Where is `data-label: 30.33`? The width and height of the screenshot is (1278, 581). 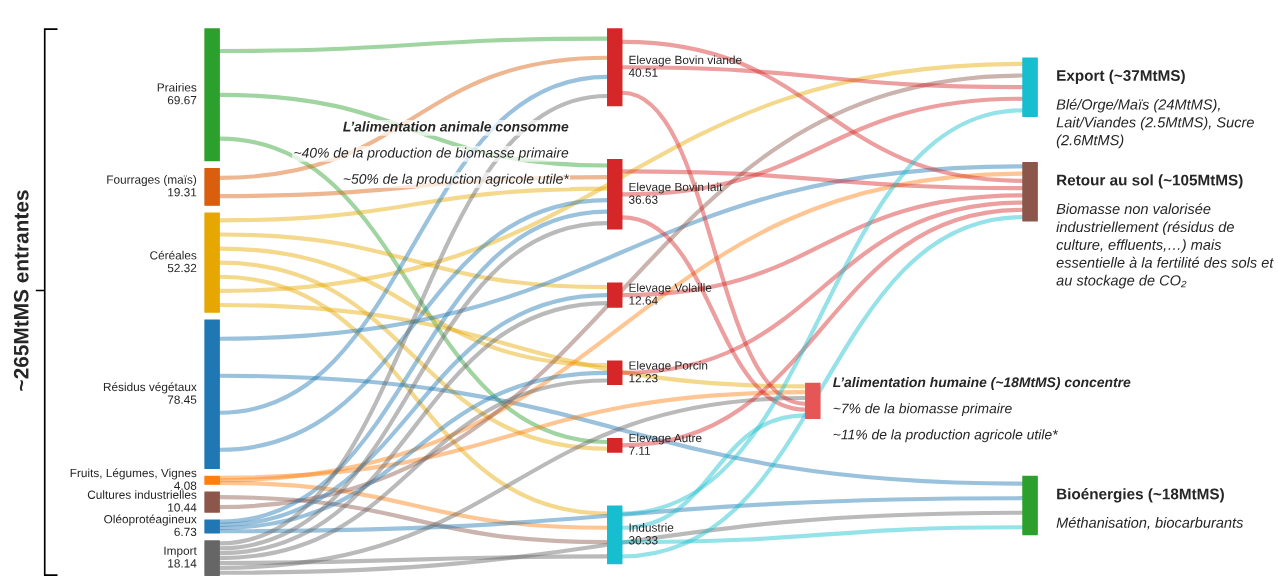 data-label: 30.33 is located at coordinates (643, 540).